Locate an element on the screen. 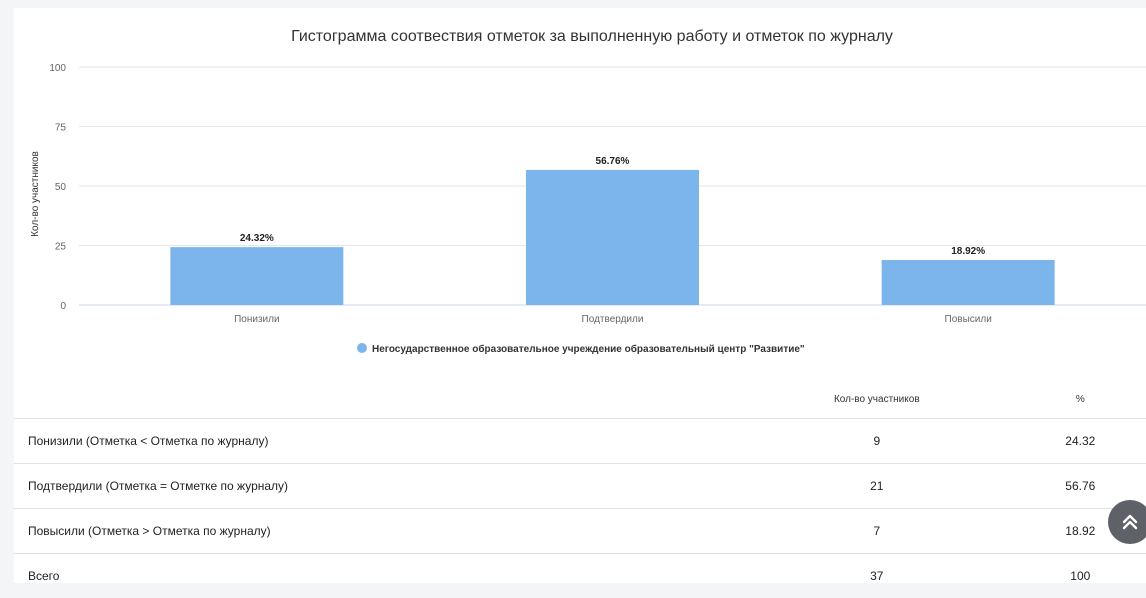 Image resolution: width=1146 pixels, height=598 pixels. x-tick-label: Подтвердили is located at coordinates (613, 319).